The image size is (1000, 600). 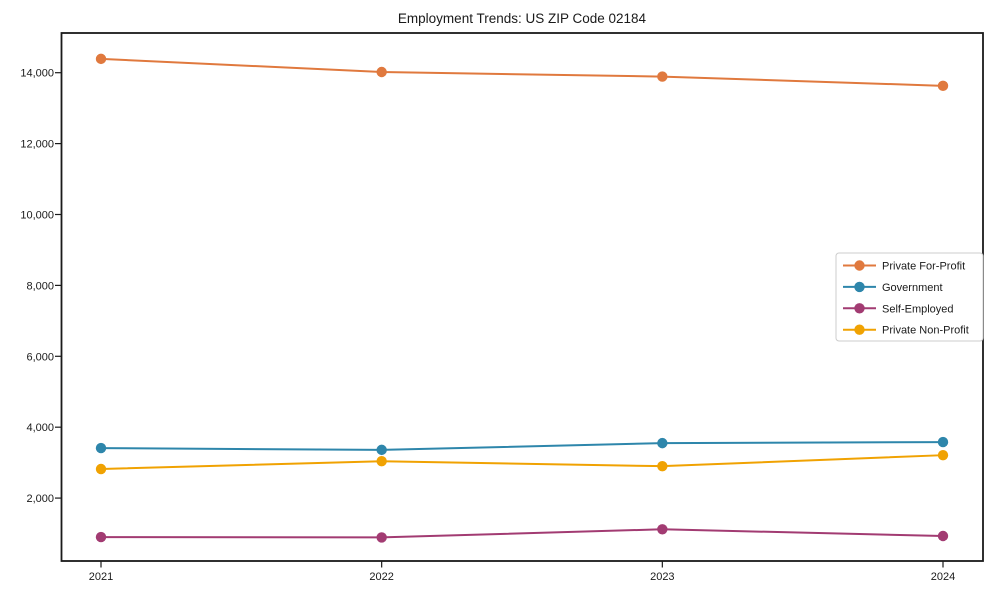 I want to click on legend-label-private-non-profit: Private Non-Profit, so click(x=925, y=331).